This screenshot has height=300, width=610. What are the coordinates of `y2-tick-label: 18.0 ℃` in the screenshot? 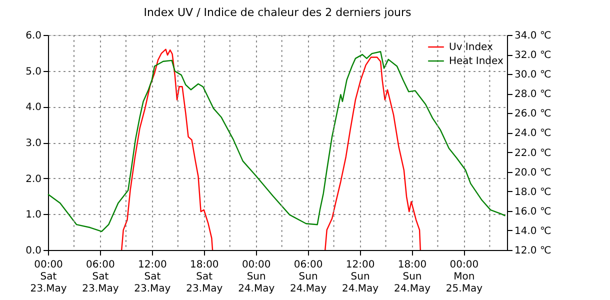 It's located at (533, 192).